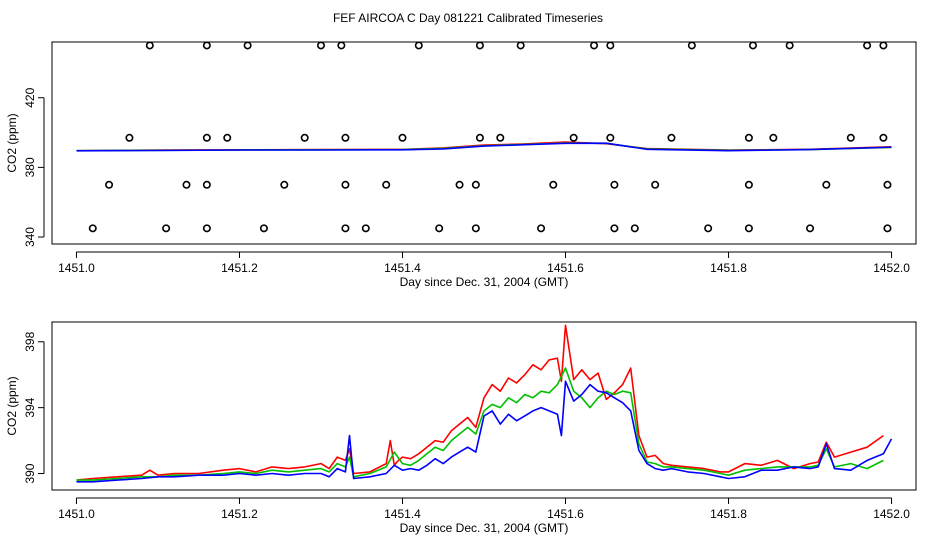 The height and width of the screenshot is (540, 936). Describe the element at coordinates (30, 341) in the screenshot. I see `y-tick-label: 398` at that location.